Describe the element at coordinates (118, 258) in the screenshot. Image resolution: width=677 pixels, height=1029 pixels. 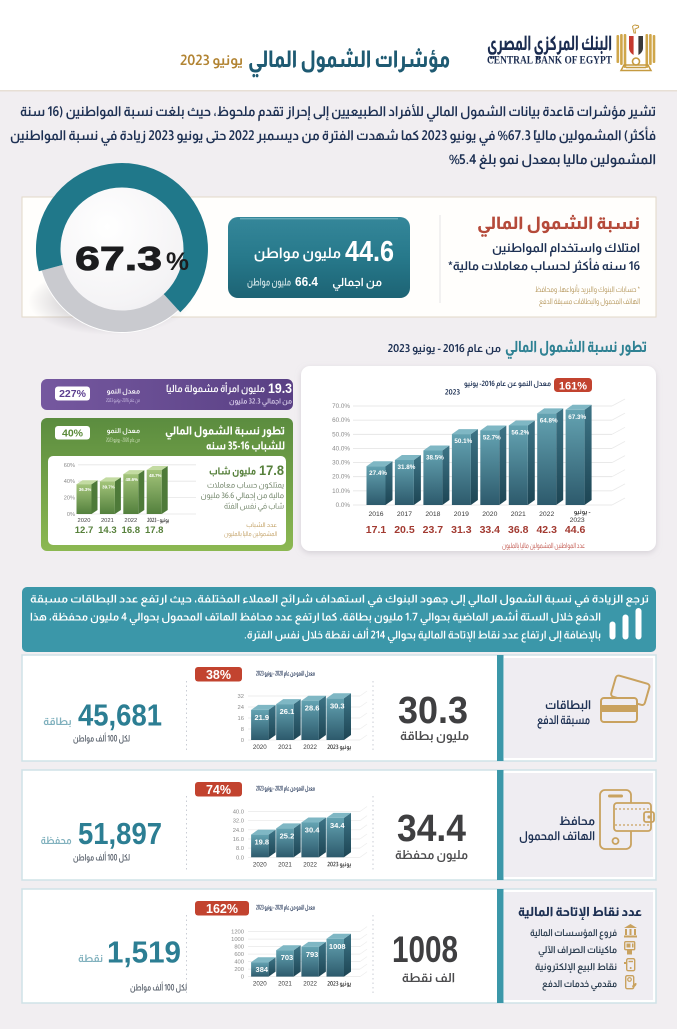
I see `svg-text: 67.3` at that location.